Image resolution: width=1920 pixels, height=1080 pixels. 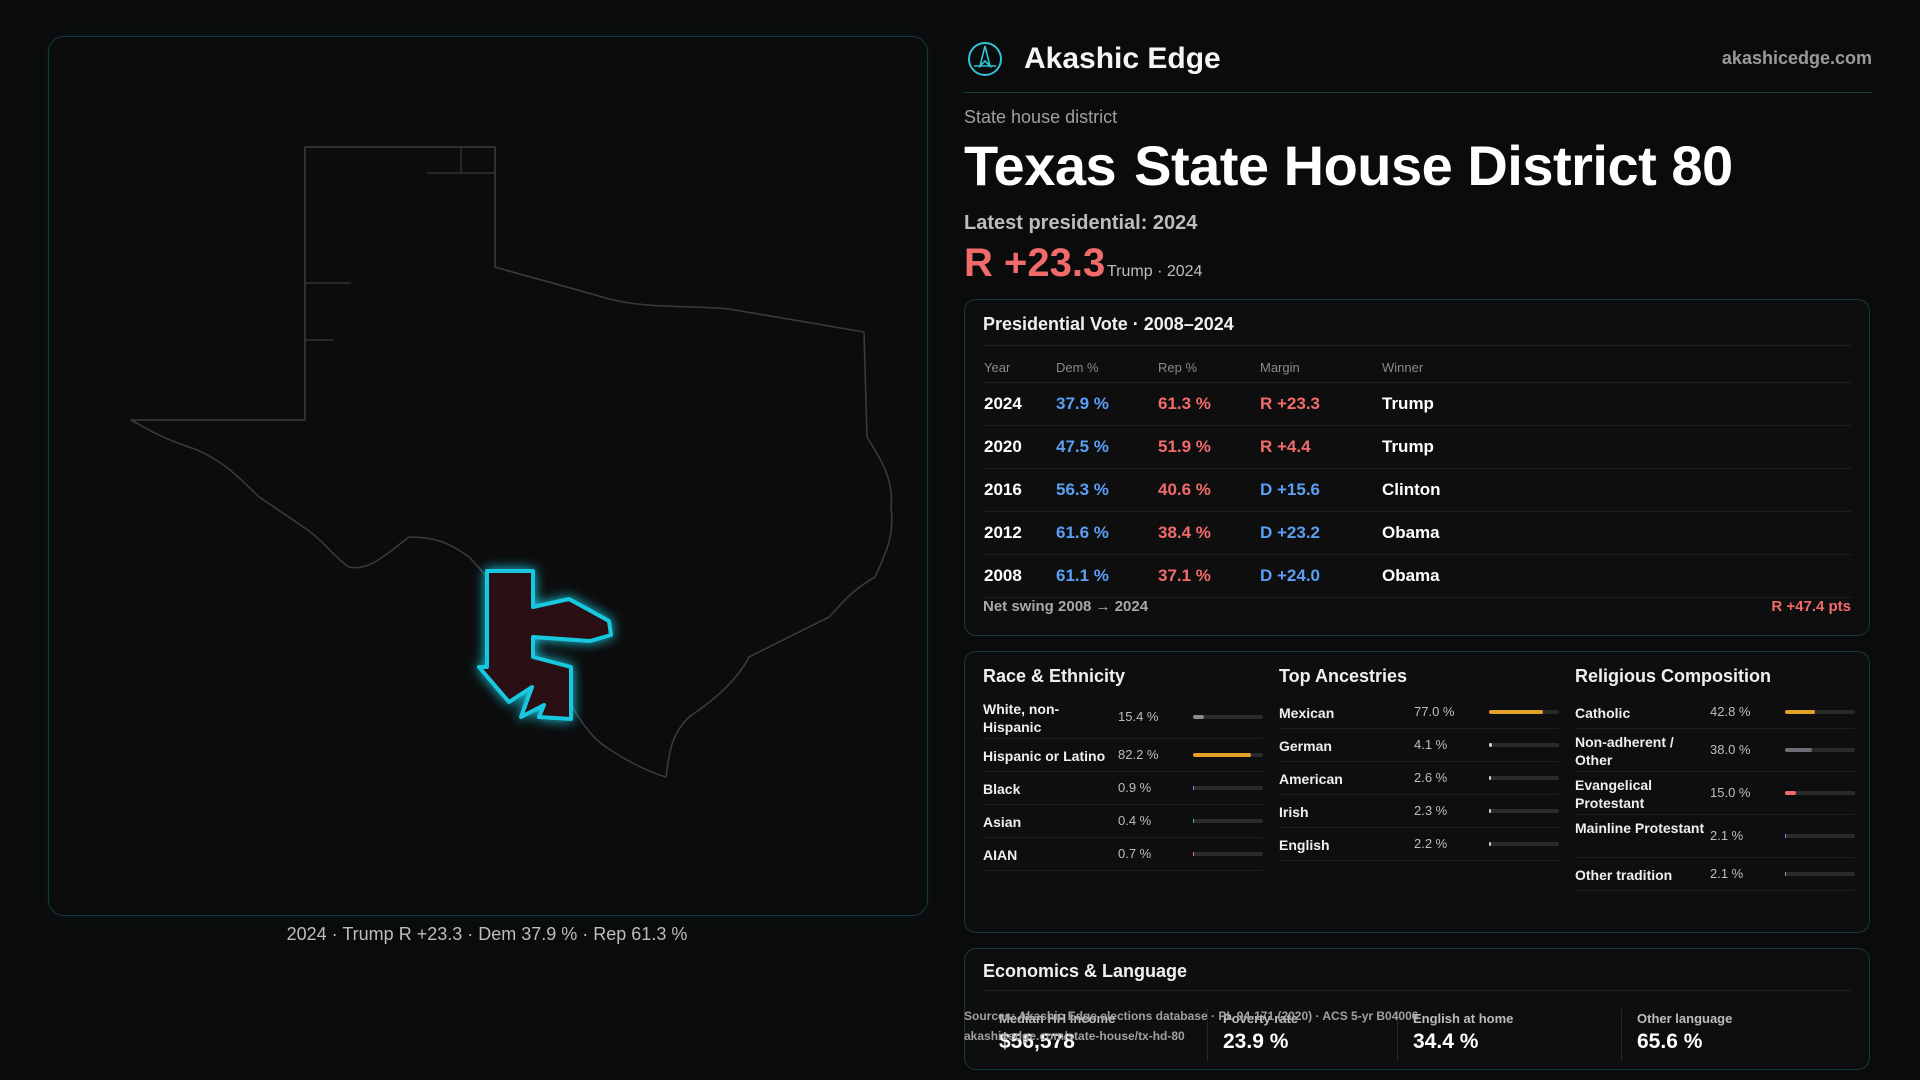 I want to click on list-item: English 2.2 %, so click(x=1419, y=844).